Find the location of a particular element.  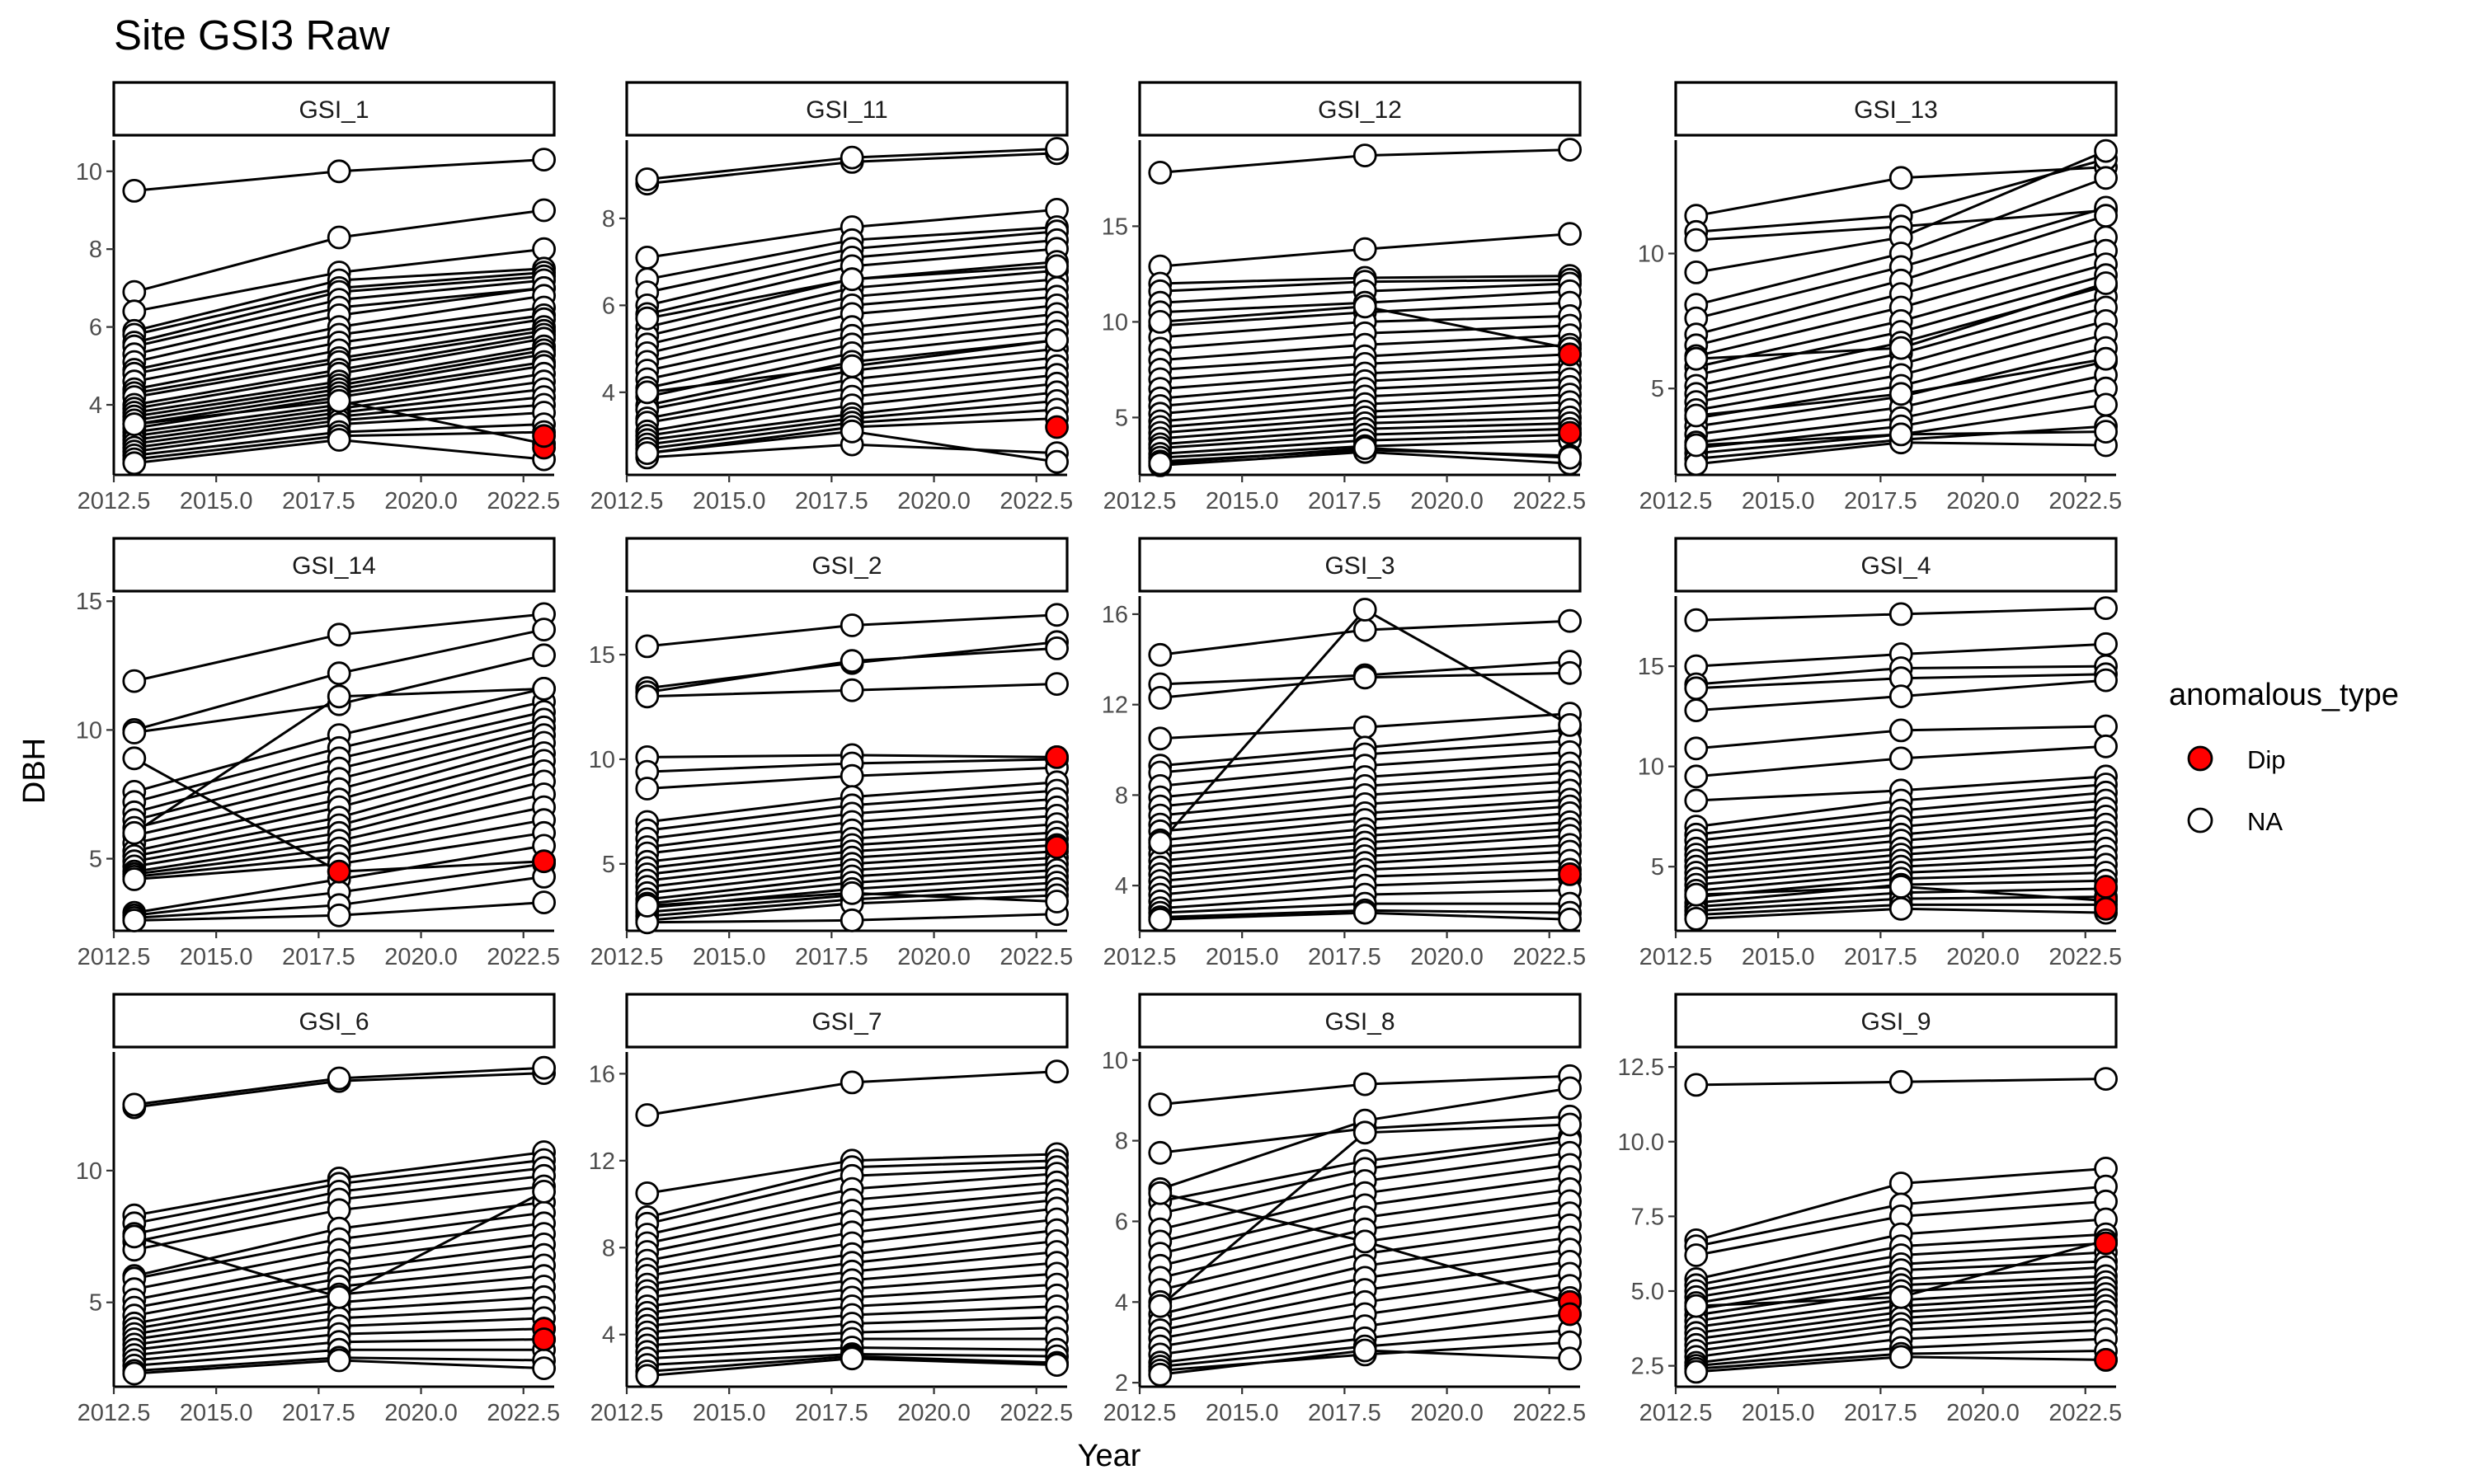

y-tick-label-gsi-12-0: 5 is located at coordinates (1121, 418).